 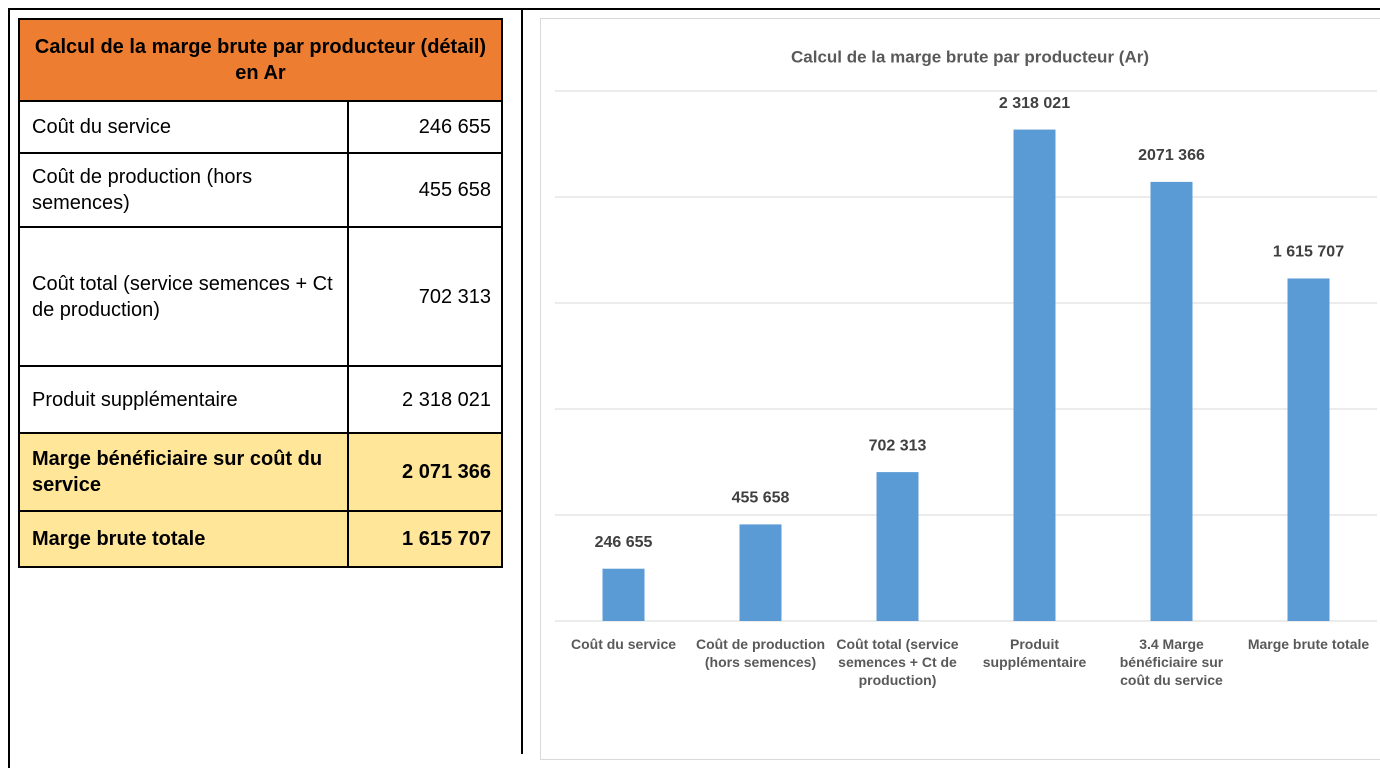 I want to click on row-value: 246 655, so click(x=425, y=127).